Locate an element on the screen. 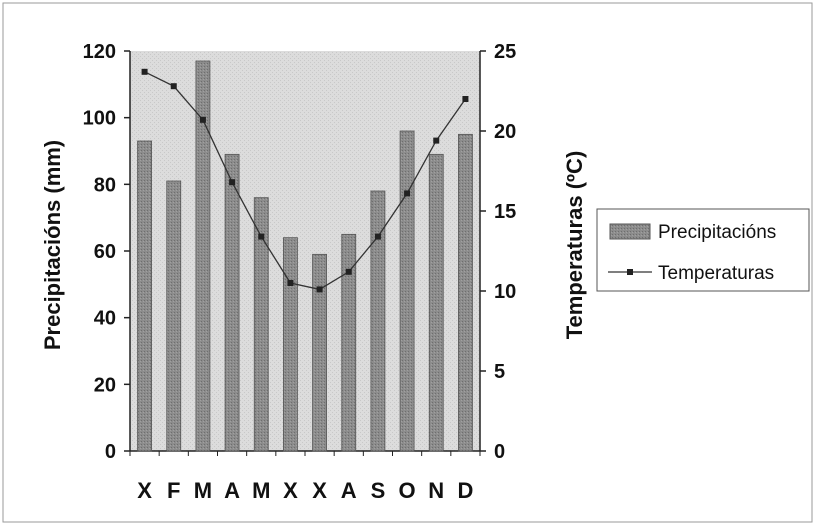  left-tick-label: 80 is located at coordinates (105, 185).